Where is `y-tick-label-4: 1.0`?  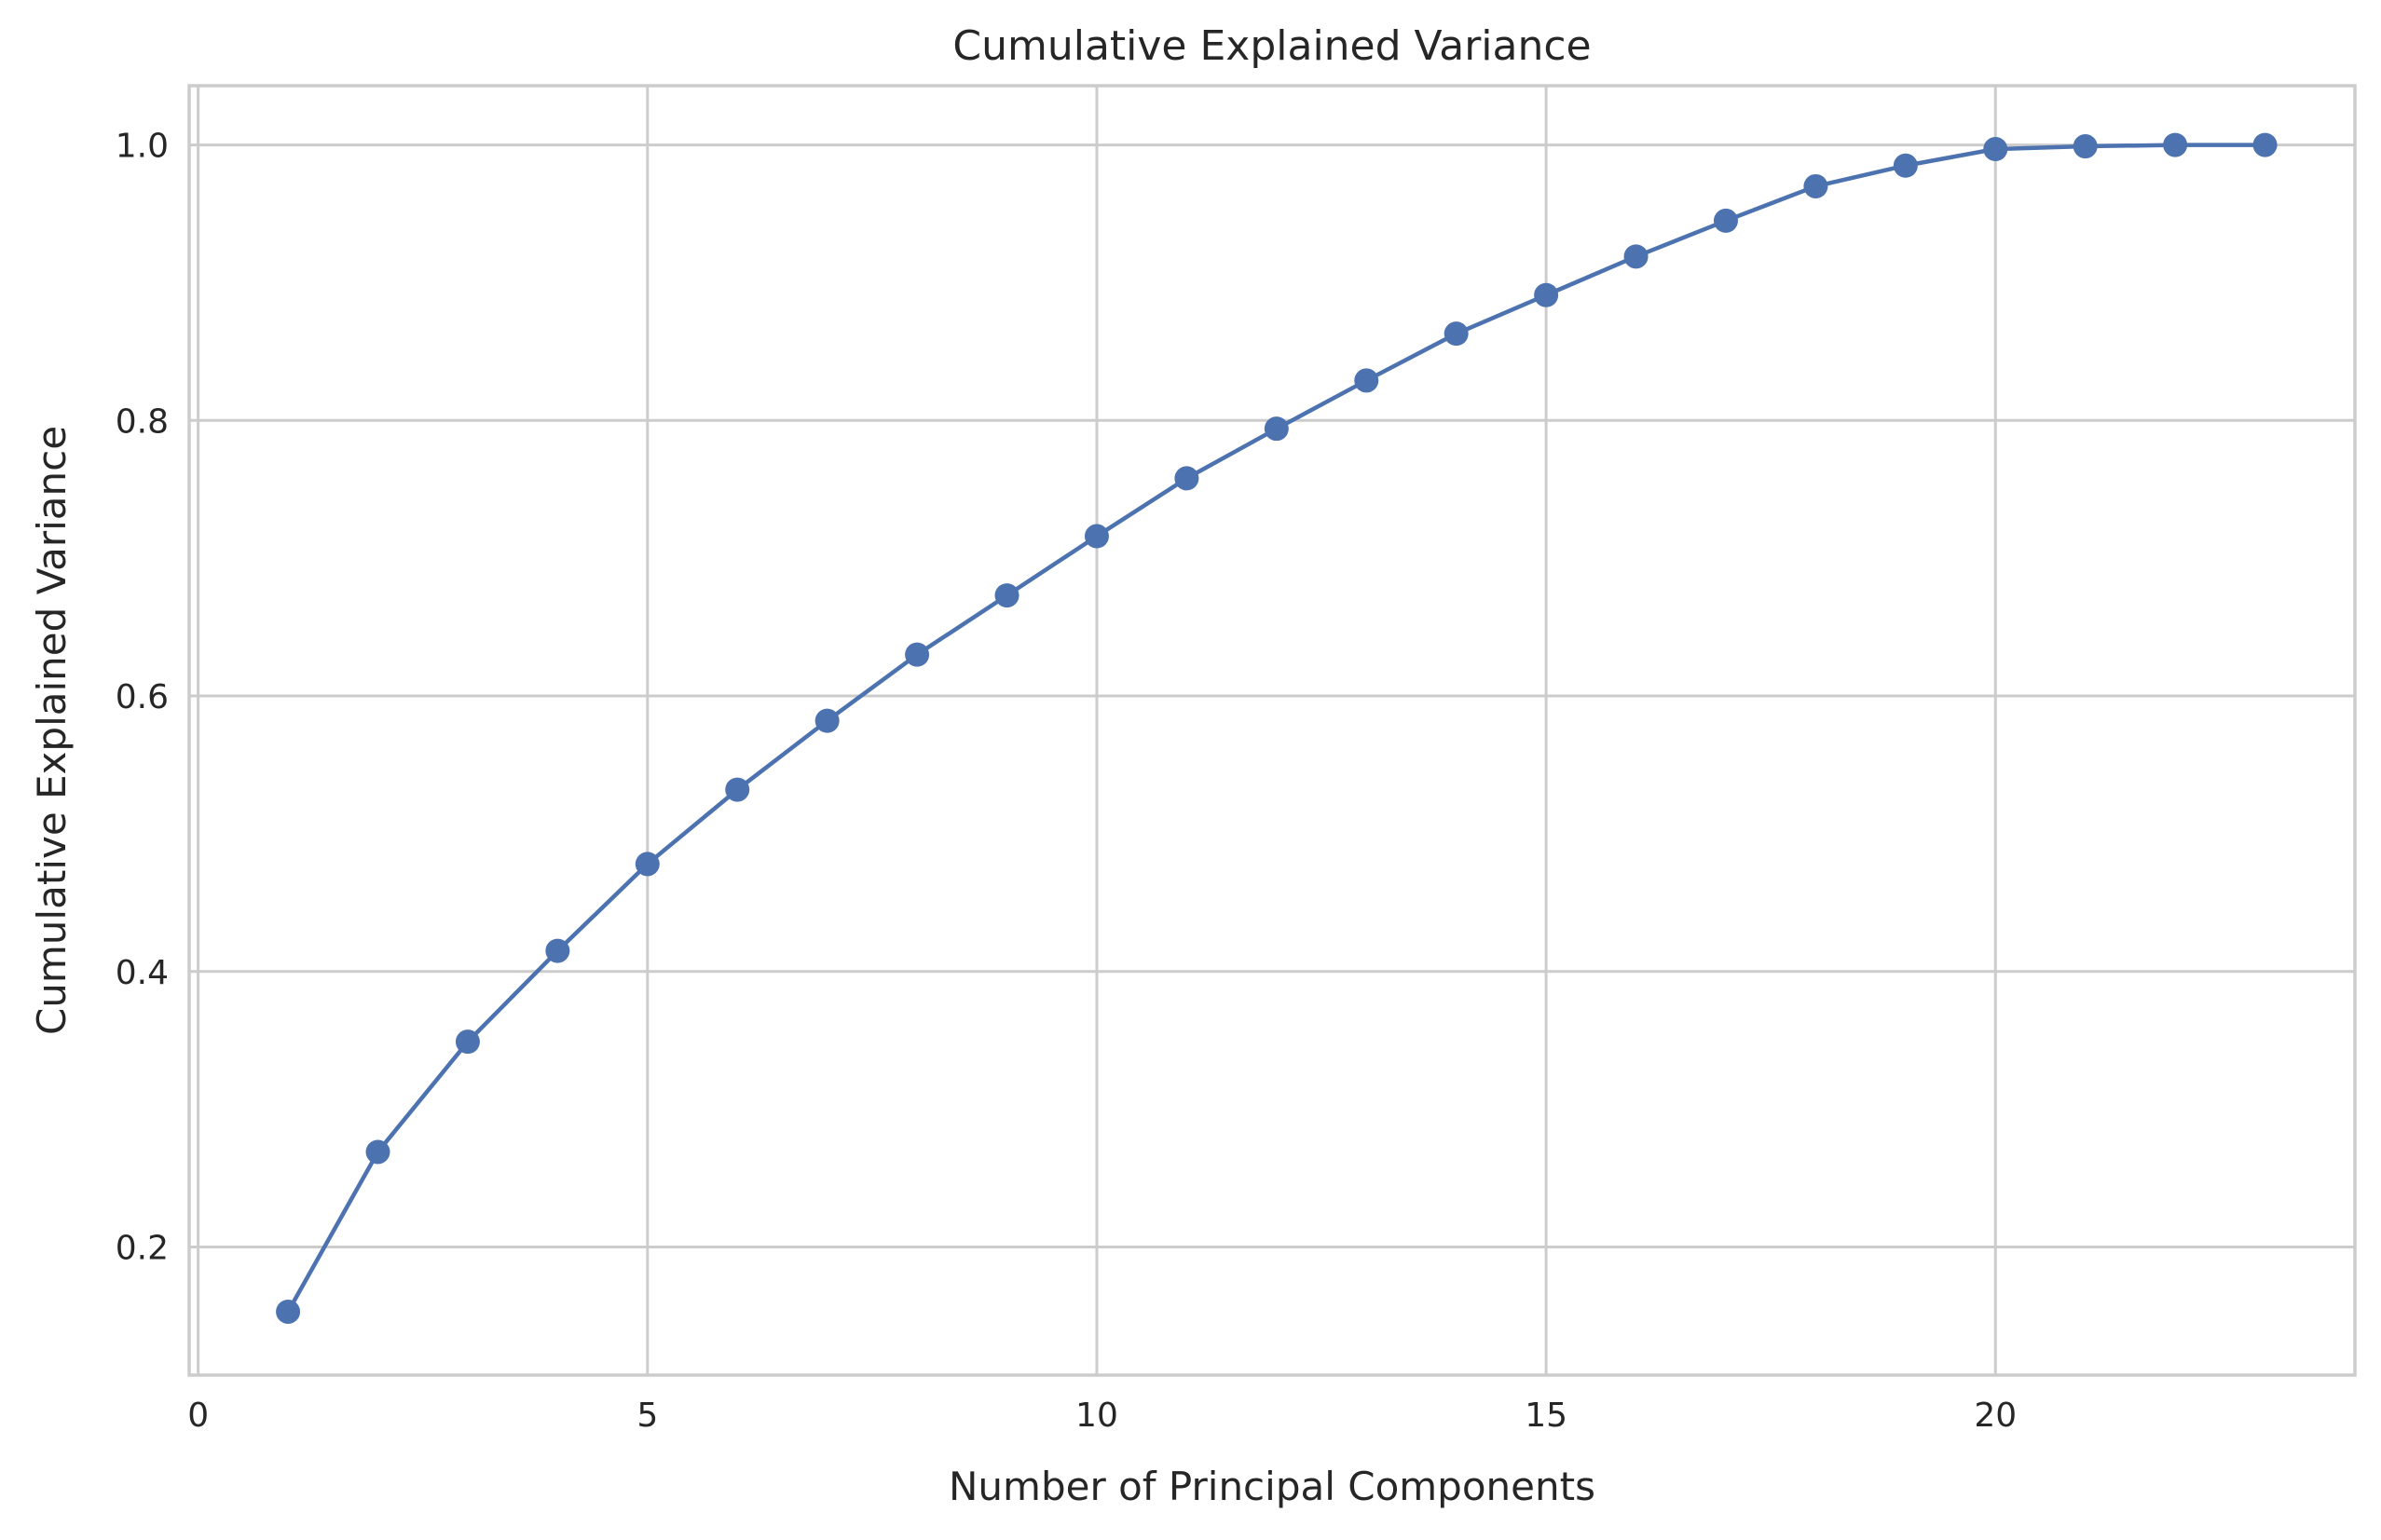
y-tick-label-4: 1.0 is located at coordinates (142, 147).